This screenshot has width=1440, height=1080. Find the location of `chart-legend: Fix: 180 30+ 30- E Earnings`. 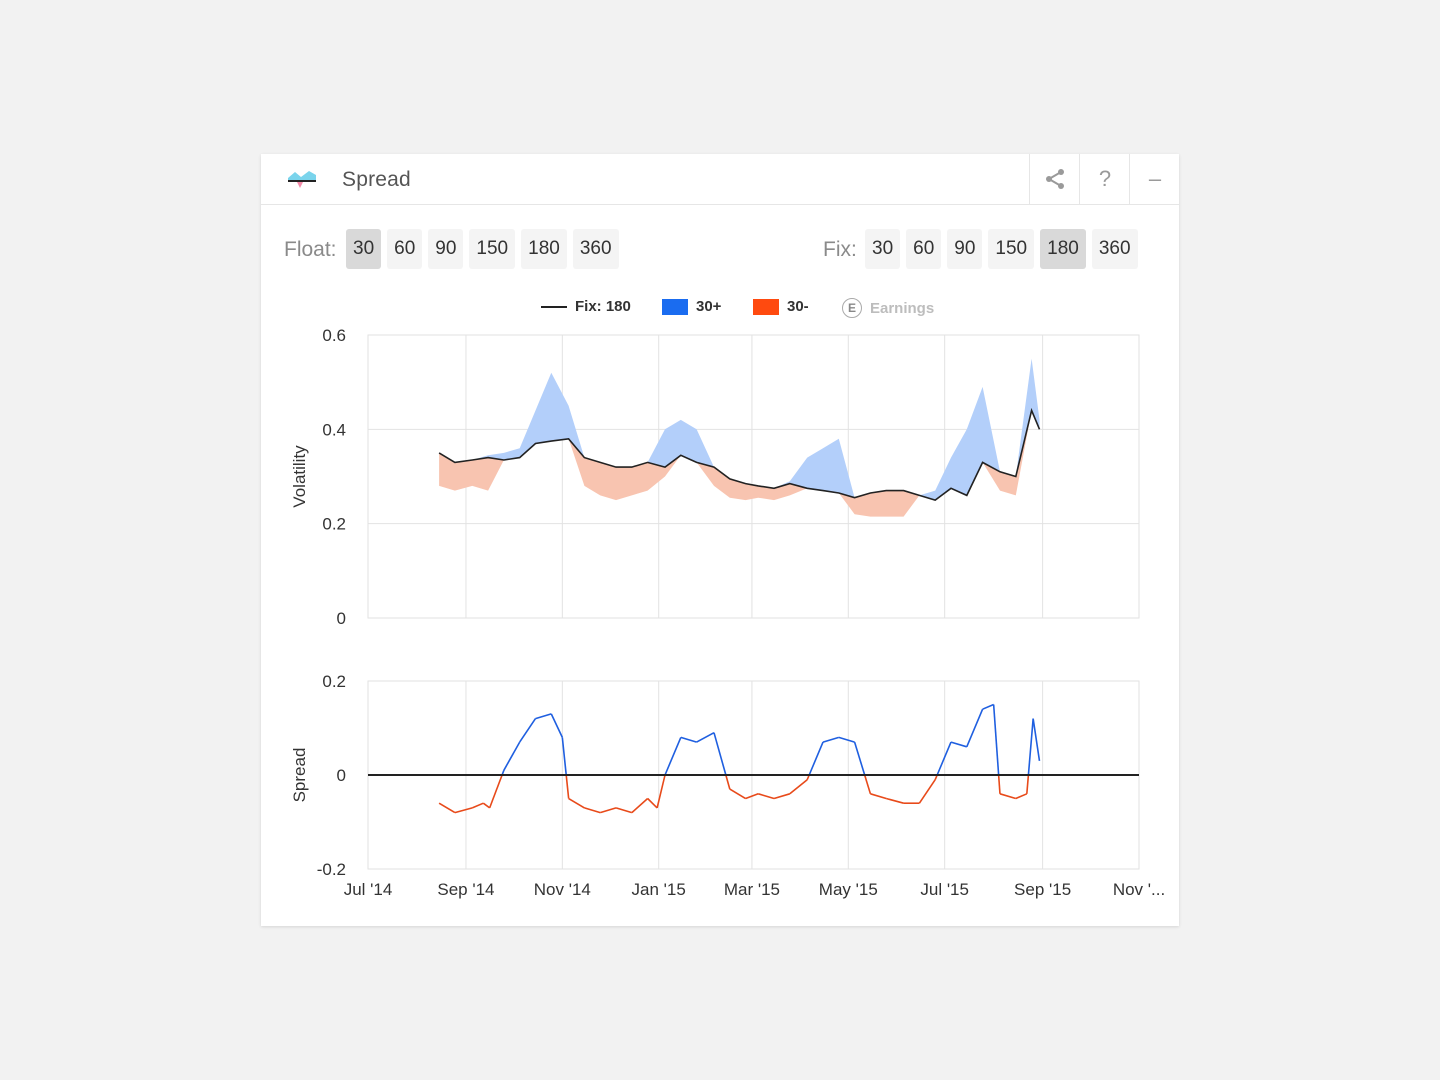

chart-legend: Fix: 180 30+ 30- E Earnings is located at coordinates (720, 309).